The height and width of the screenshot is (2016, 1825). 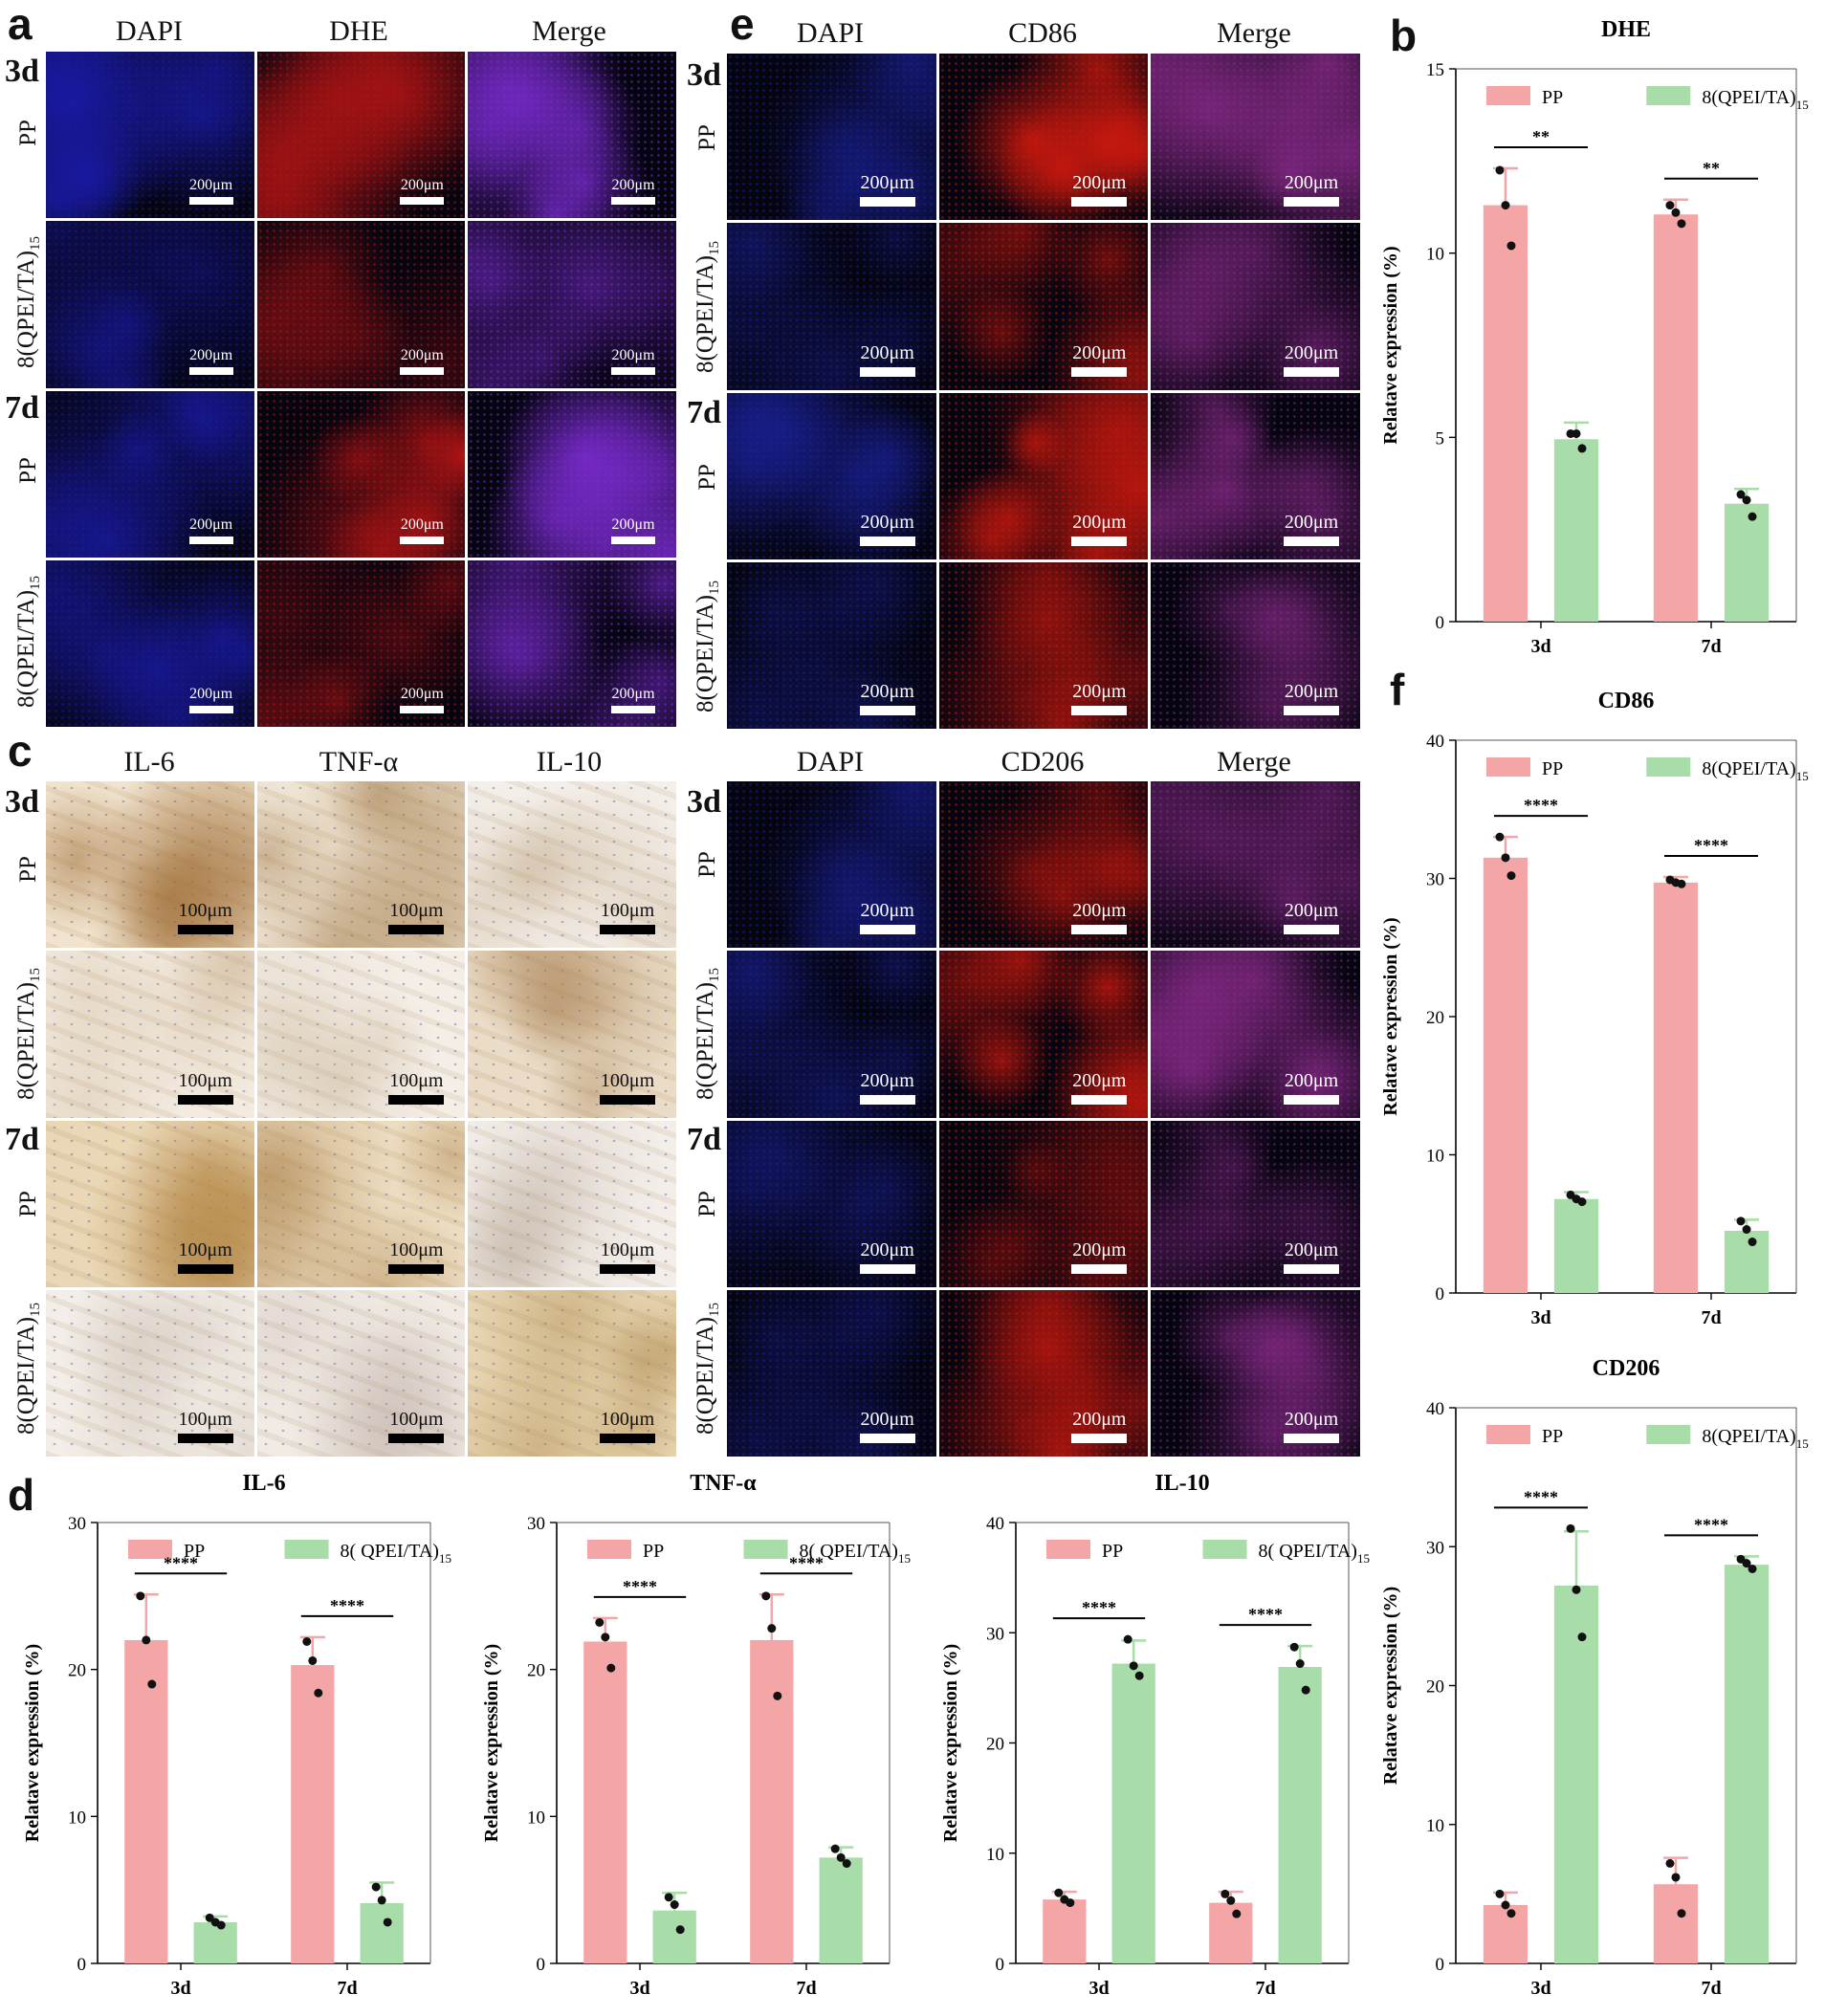 I want to click on panel-e-day-3d-top: 3d, so click(x=704, y=75).